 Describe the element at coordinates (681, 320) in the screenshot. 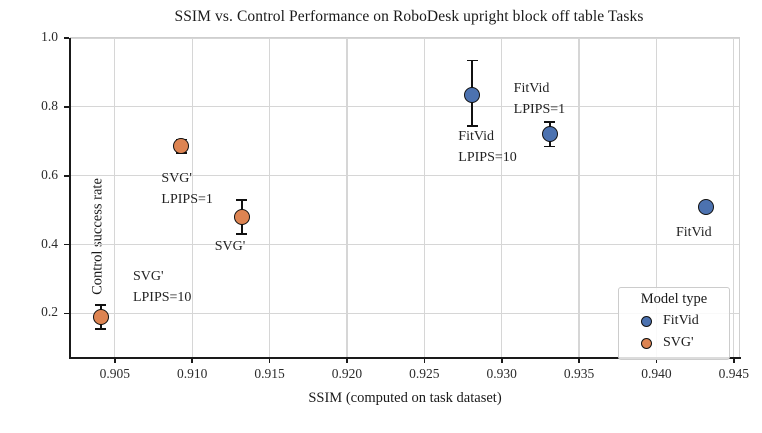

I see `legend-entry-label: FitVid` at that location.